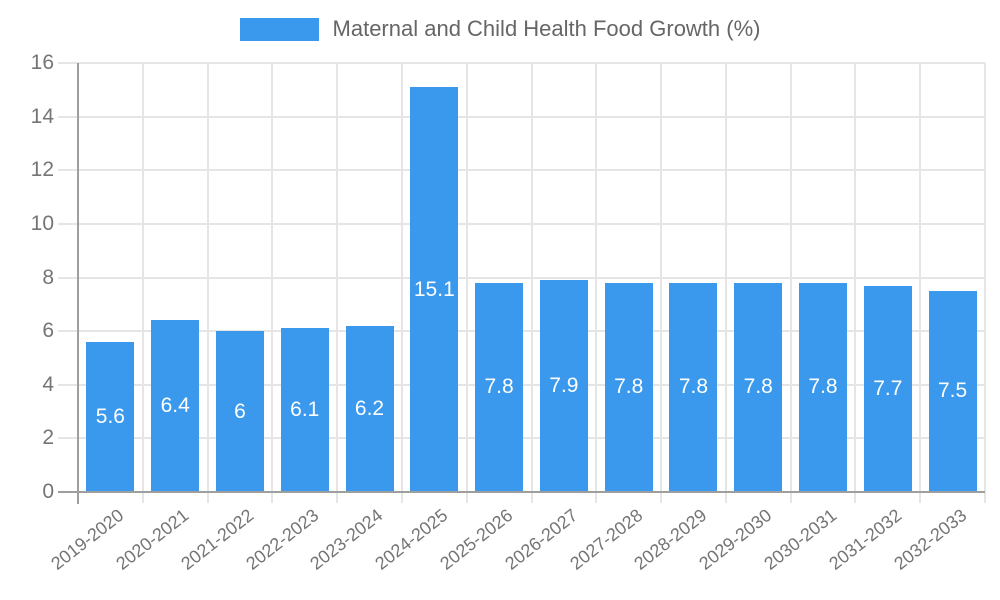  I want to click on bar-value-label: 6.2, so click(369, 408).